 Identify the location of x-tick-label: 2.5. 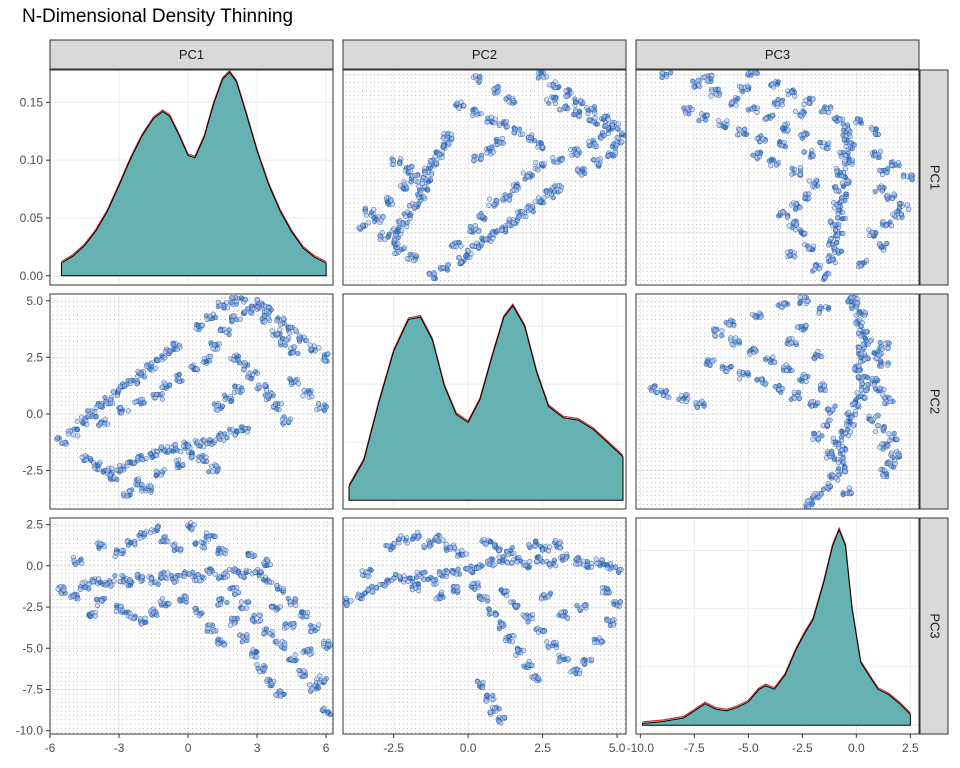
(910, 748).